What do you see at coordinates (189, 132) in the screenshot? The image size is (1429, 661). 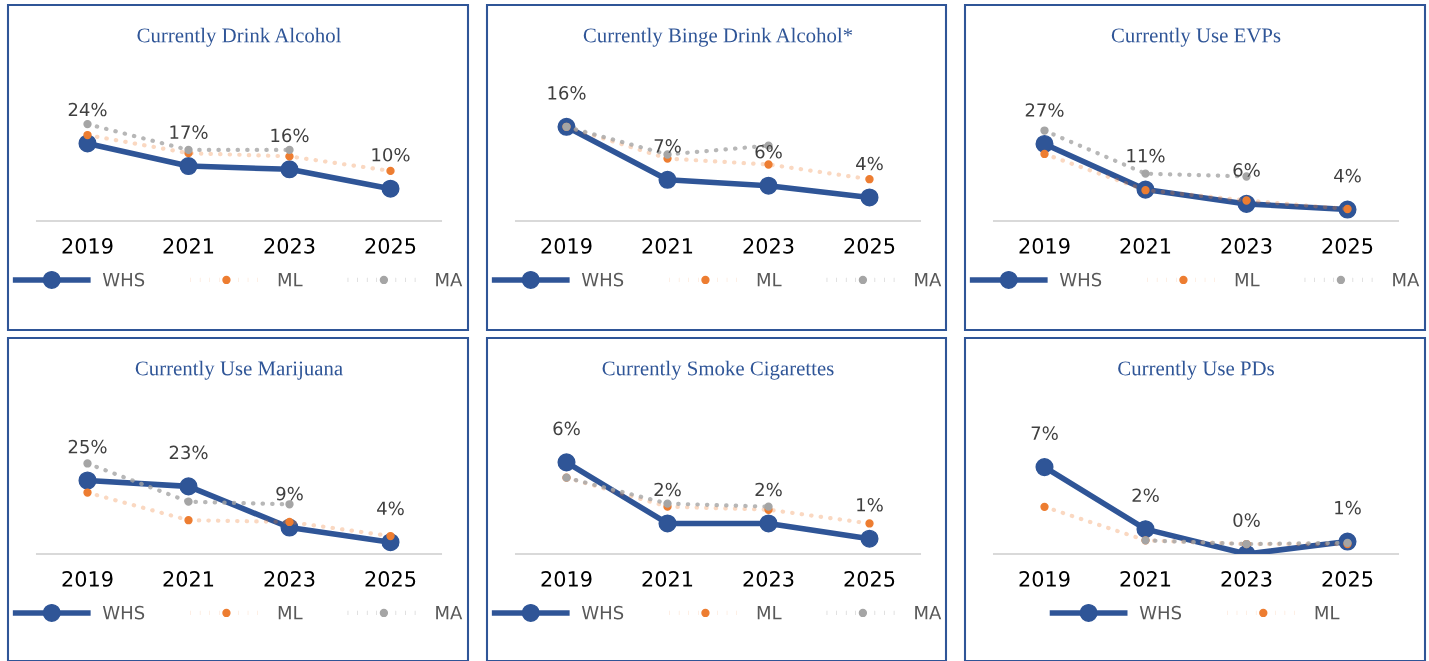 I see `data-label: 17%` at bounding box center [189, 132].